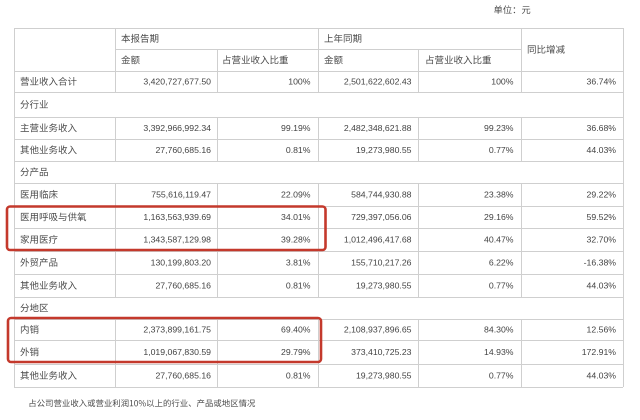 Image resolution: width=640 pixels, height=420 pixels. What do you see at coordinates (296, 240) in the screenshot?
I see `svg-text: 39.28%` at bounding box center [296, 240].